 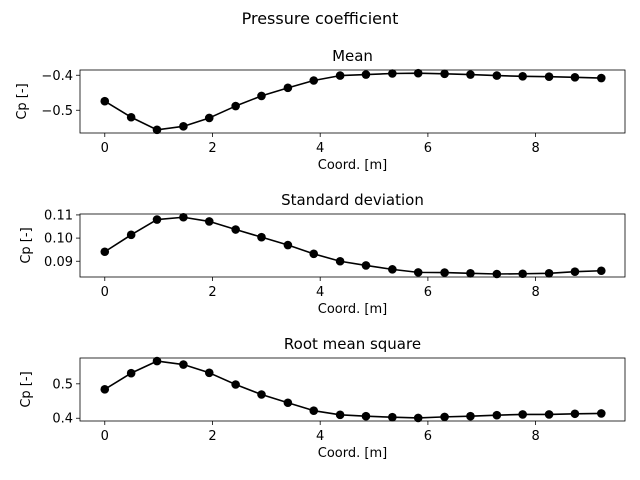 What do you see at coordinates (352, 200) in the screenshot?
I see `subplot-title: Standard deviation` at bounding box center [352, 200].